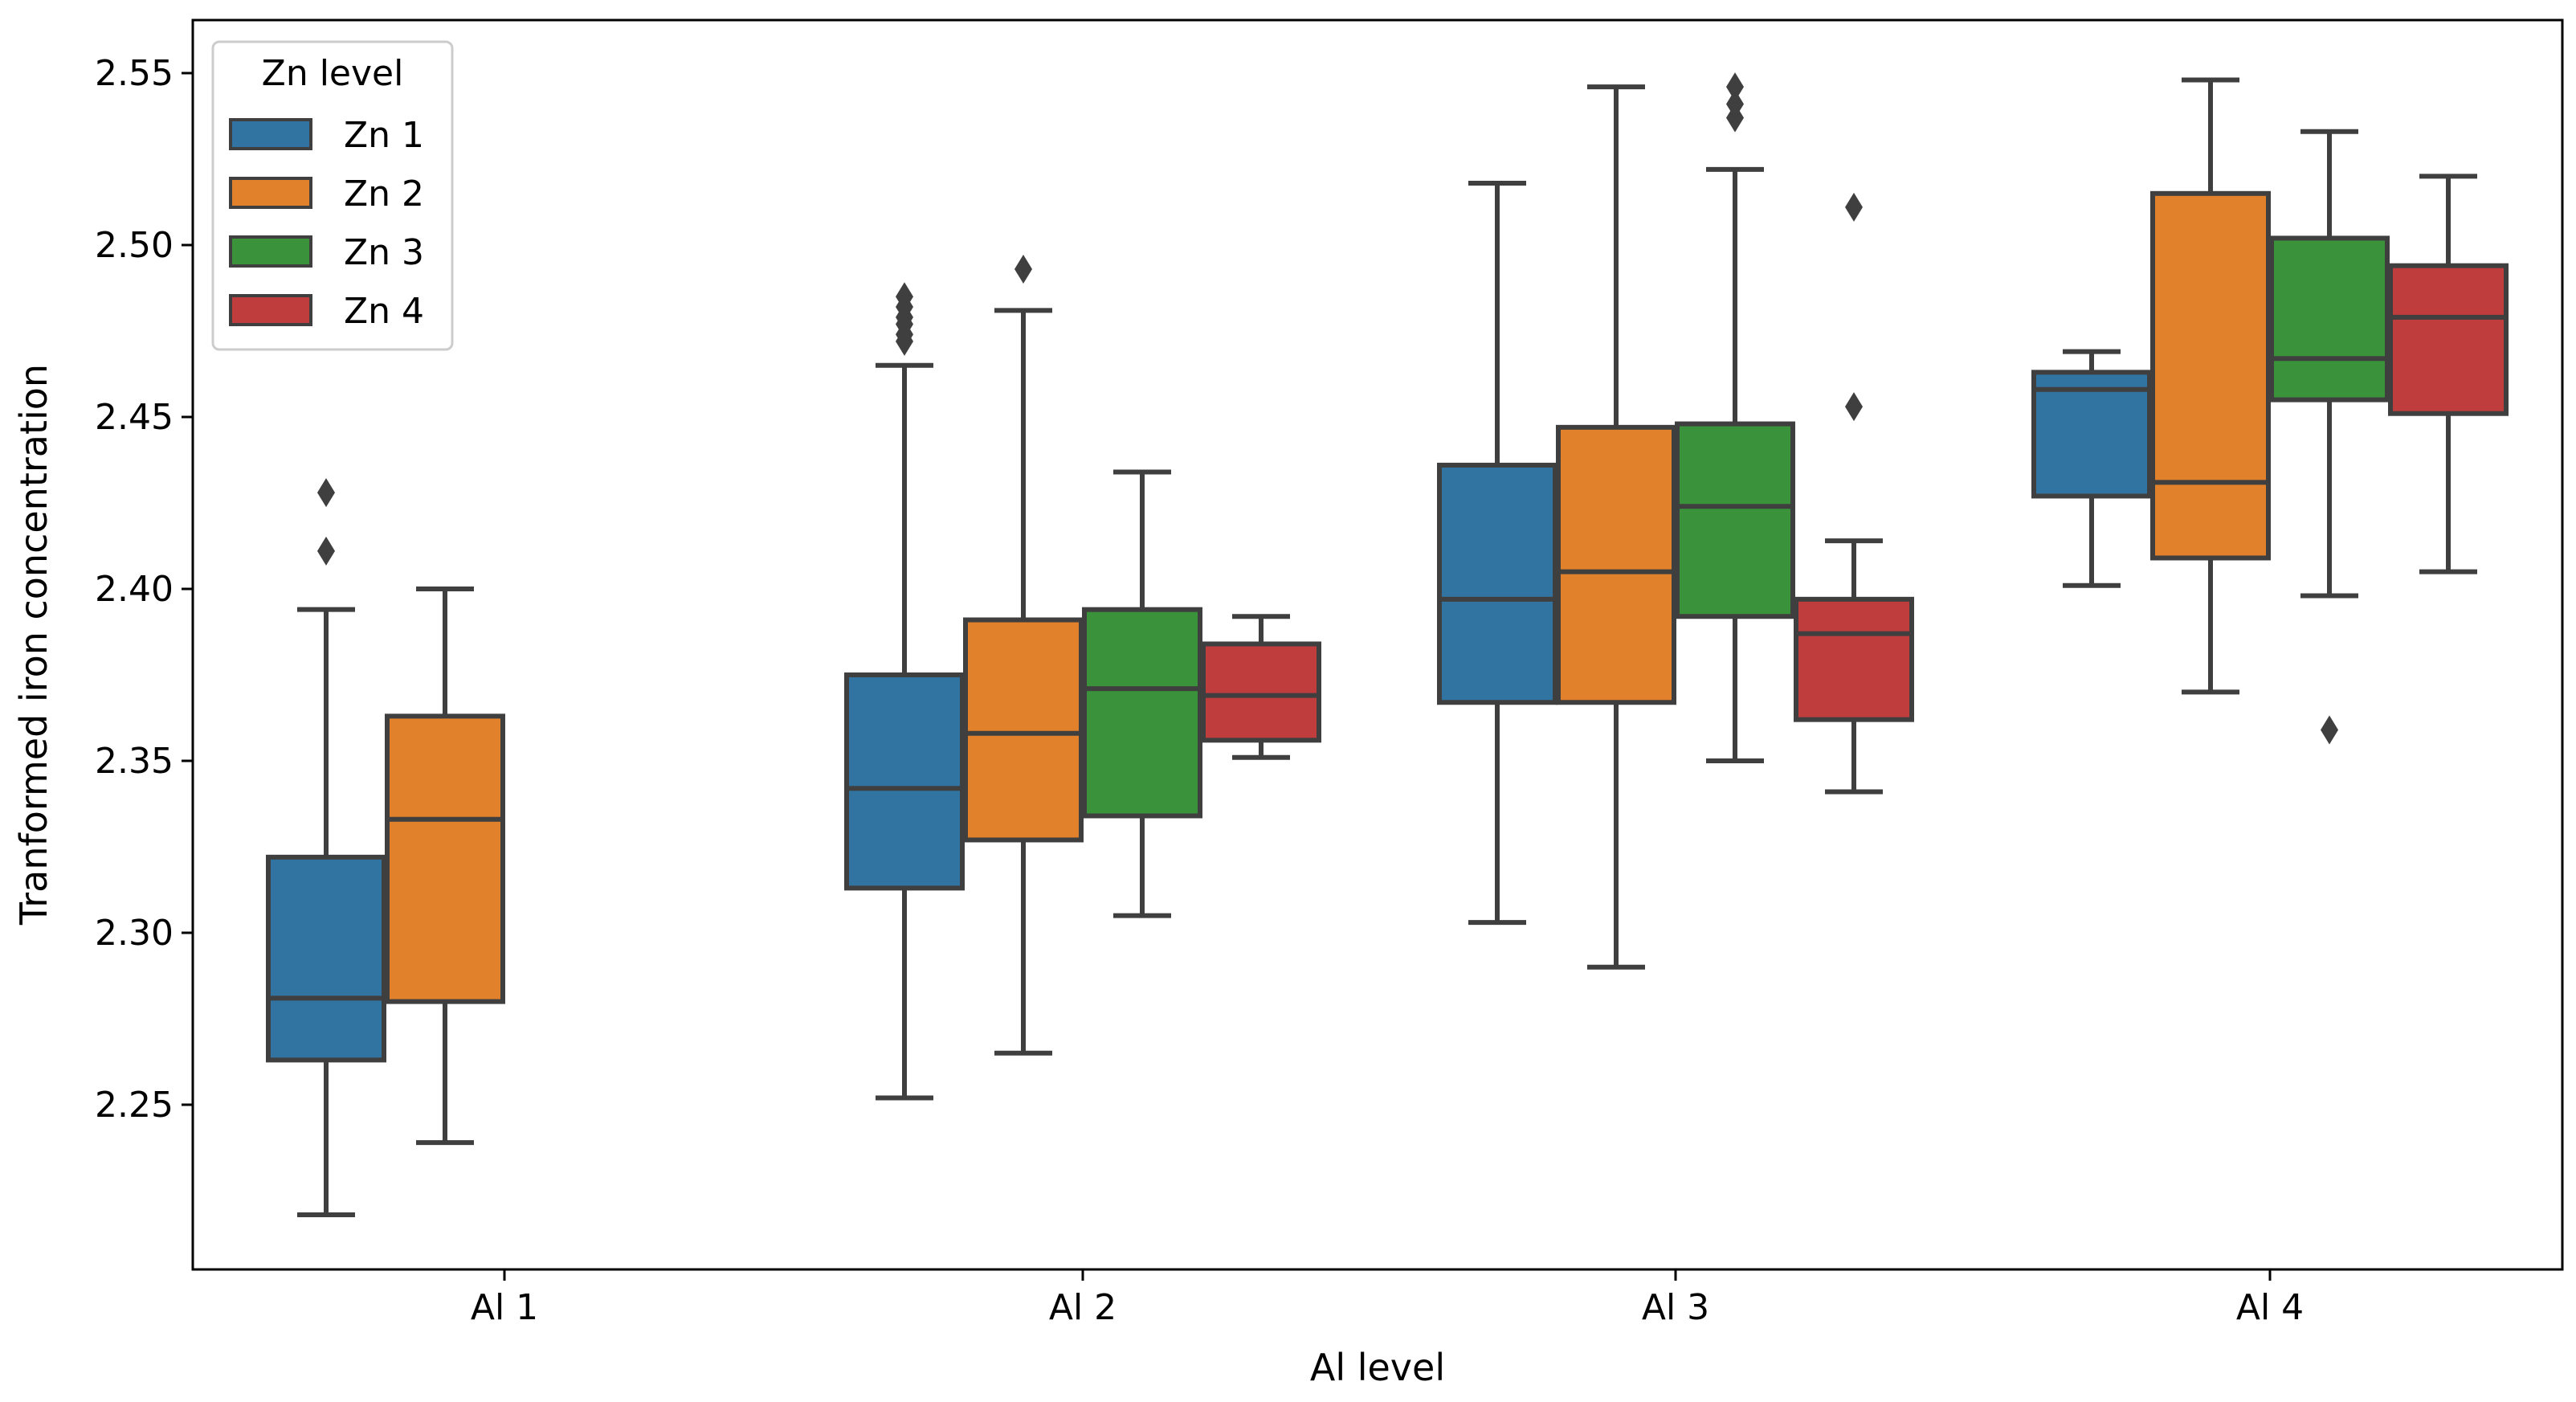 The width and height of the screenshot is (2576, 1402). Describe the element at coordinates (33, 645) in the screenshot. I see `y-axis-label: Tranformed iron concentration` at that location.